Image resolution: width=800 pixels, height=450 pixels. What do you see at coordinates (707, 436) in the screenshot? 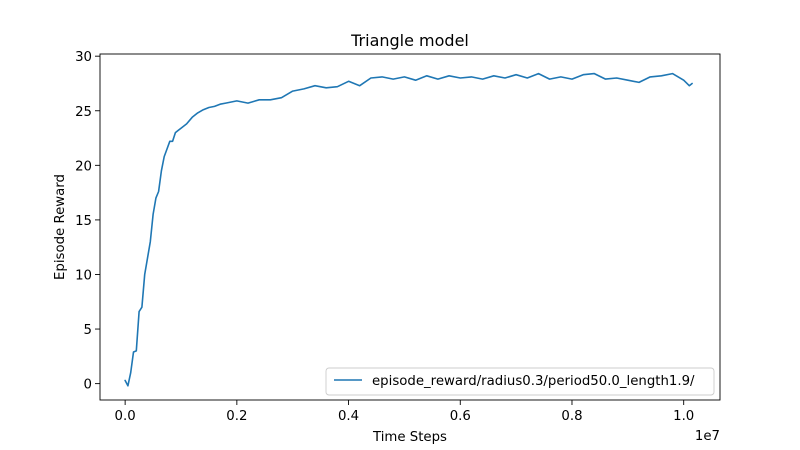
I see `x-axis-offset-label: 1e7` at bounding box center [707, 436].